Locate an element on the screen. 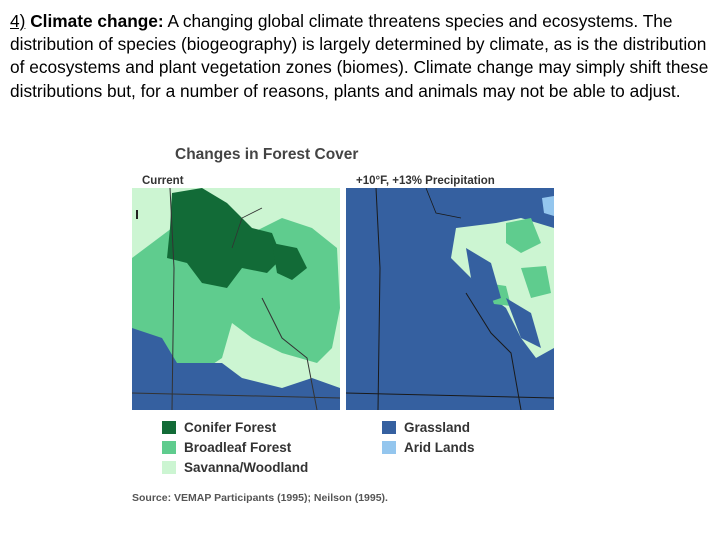 Image resolution: width=720 pixels, height=540 pixels. figure-title: Changes in Forest Cover is located at coordinates (267, 154).